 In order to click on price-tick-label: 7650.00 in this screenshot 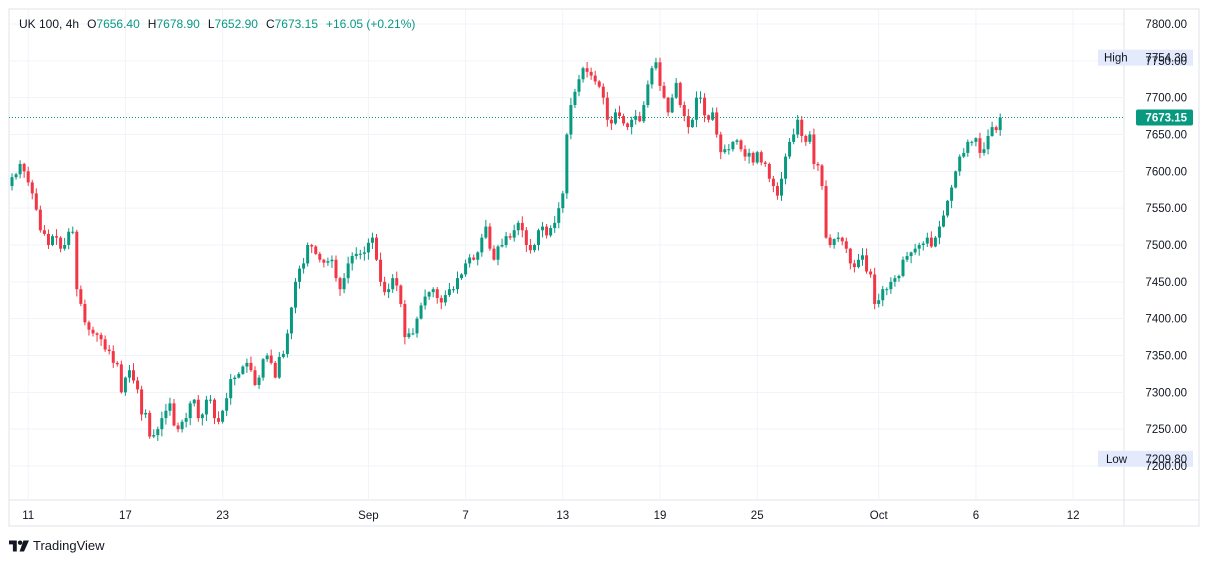, I will do `click(1166, 136)`.